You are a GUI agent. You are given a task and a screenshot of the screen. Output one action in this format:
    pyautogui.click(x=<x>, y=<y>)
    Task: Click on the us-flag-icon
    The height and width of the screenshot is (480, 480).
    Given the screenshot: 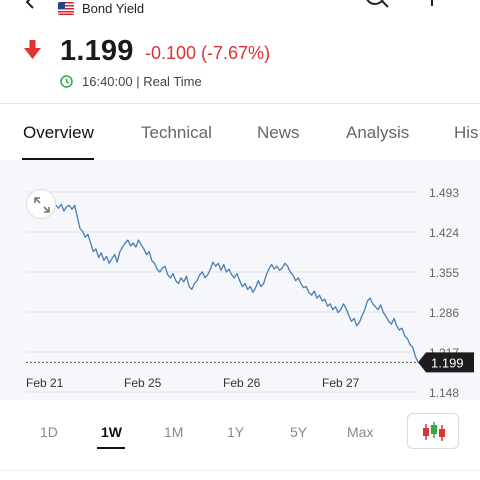 What is the action you would take?
    pyautogui.click(x=66, y=8)
    